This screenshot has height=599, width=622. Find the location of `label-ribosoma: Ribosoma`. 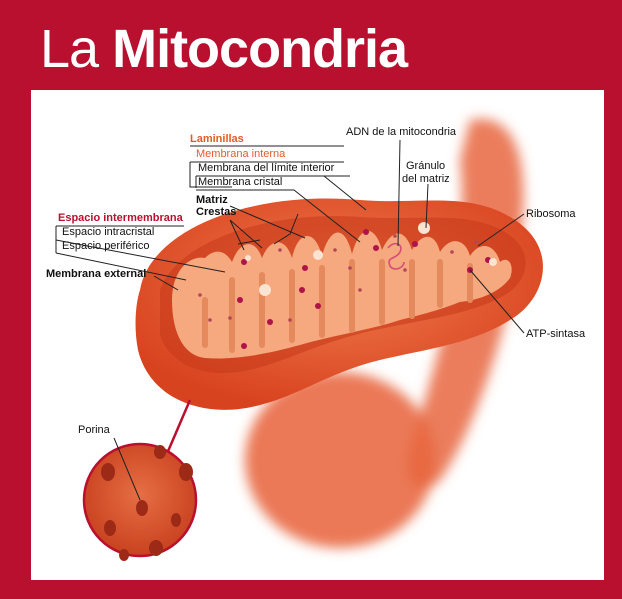

label-ribosoma: Ribosoma is located at coordinates (551, 214).